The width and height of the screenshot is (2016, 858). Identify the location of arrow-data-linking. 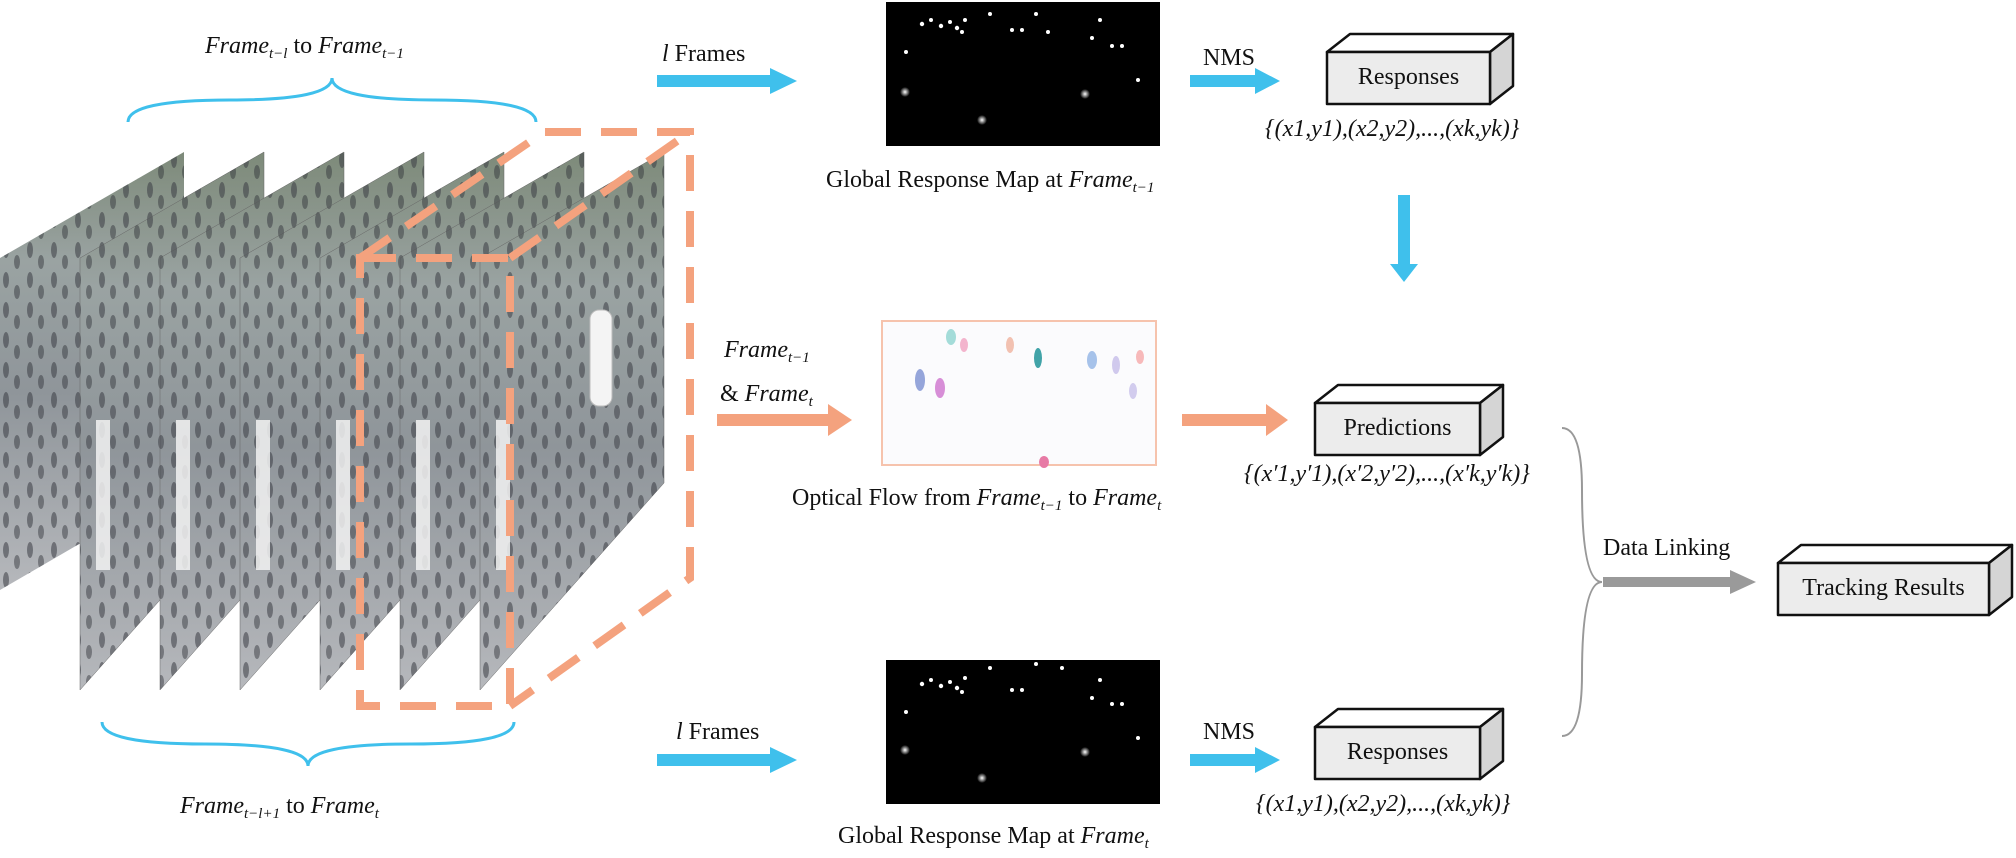
(1679, 582).